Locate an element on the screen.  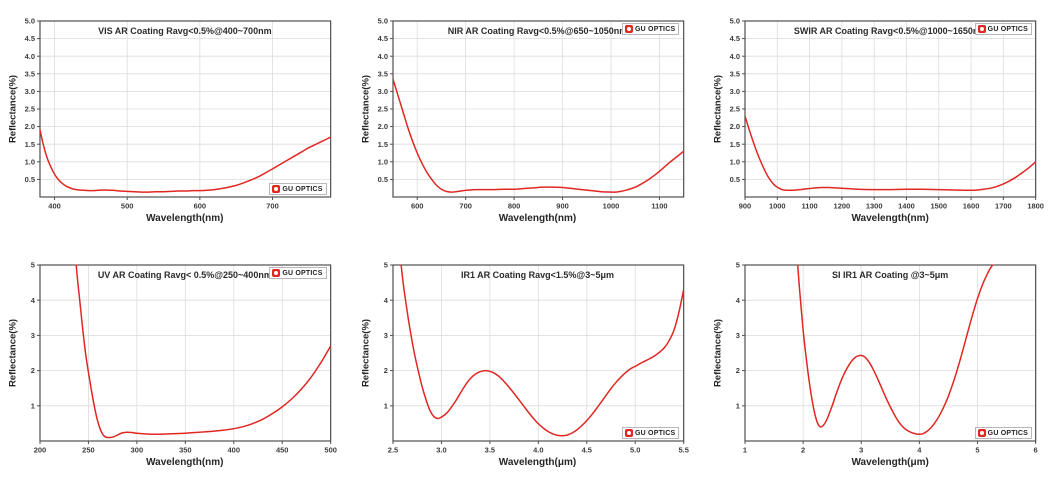
x-tick-label: 800 is located at coordinates (514, 205).